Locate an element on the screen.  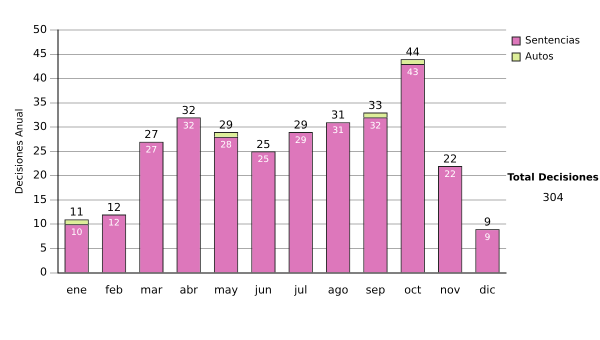
text: 304 is located at coordinates (553, 197).